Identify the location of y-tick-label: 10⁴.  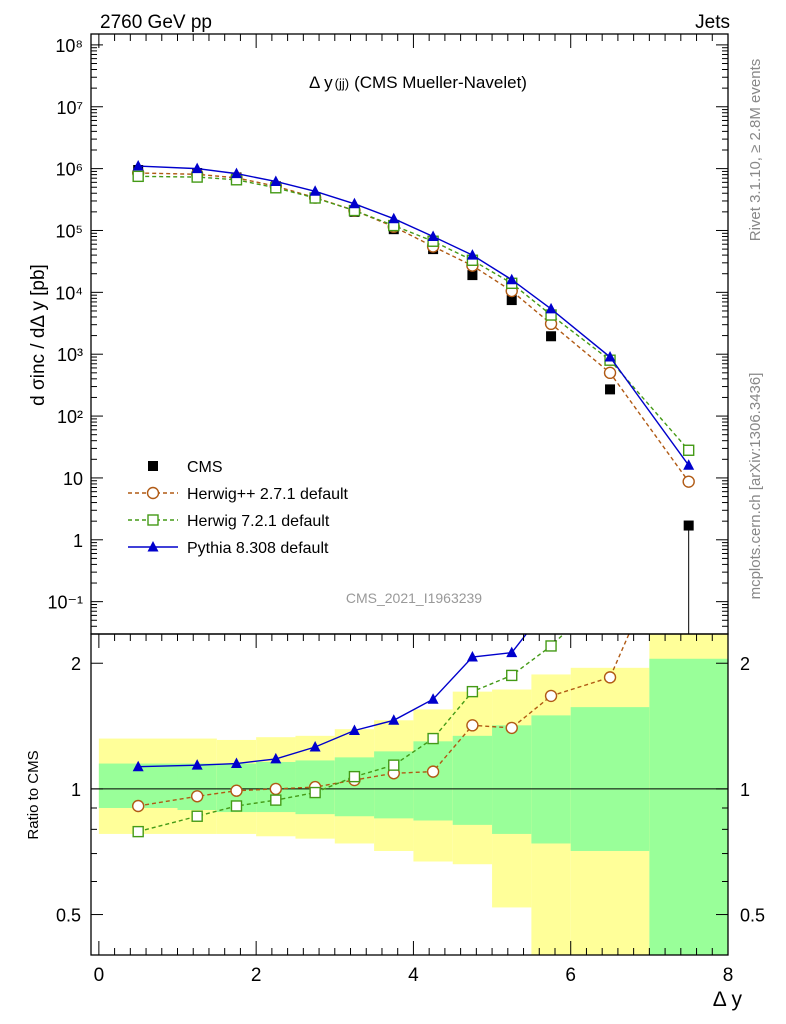
(69, 293).